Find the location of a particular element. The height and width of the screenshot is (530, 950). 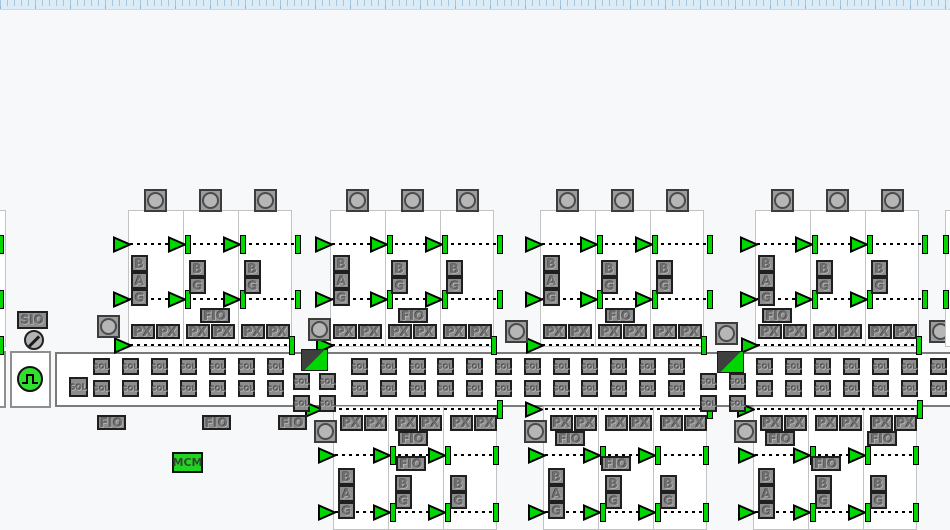

divert-gate is located at coordinates (314, 360).